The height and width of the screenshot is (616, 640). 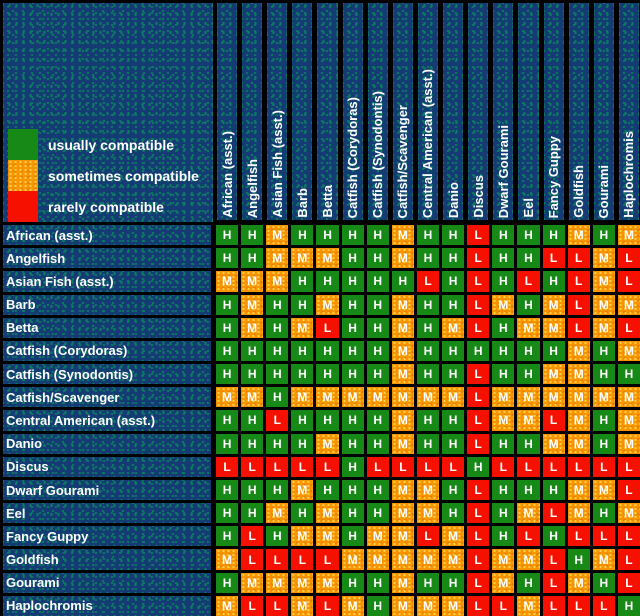 What do you see at coordinates (378, 154) in the screenshot?
I see `column-header-label: Catfish (Synodontis)` at bounding box center [378, 154].